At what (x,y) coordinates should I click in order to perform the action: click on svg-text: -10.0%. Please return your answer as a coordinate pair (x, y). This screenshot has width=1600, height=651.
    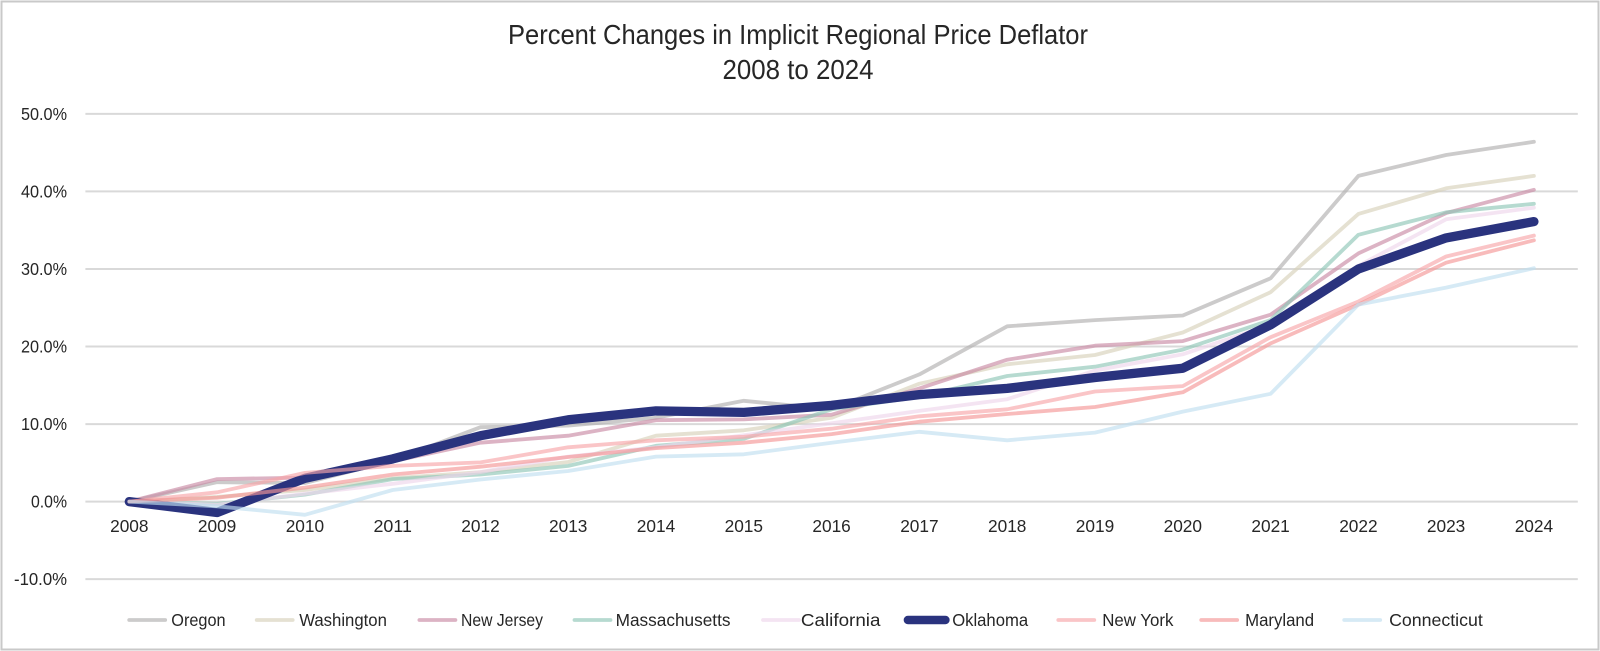
    Looking at the image, I should click on (40, 579).